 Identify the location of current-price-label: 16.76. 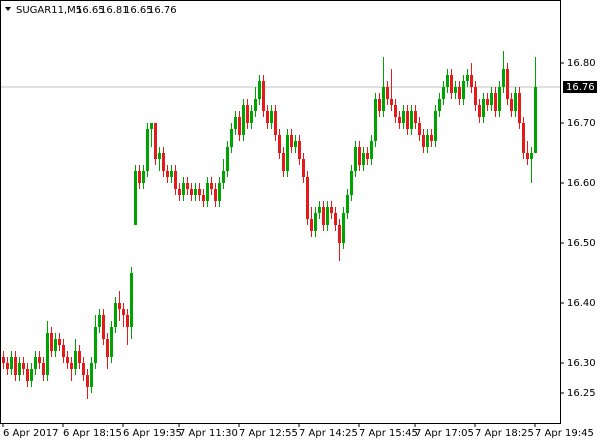
(580, 87).